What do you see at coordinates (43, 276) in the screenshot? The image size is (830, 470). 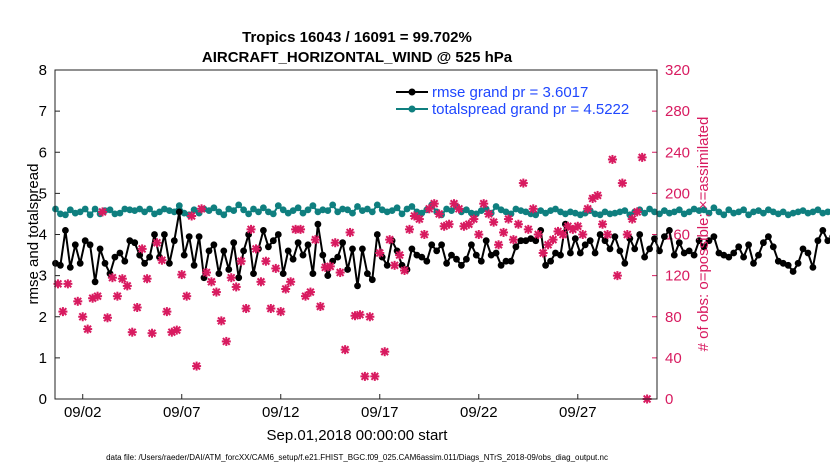 I see `y-left-tick-label: 3` at bounding box center [43, 276].